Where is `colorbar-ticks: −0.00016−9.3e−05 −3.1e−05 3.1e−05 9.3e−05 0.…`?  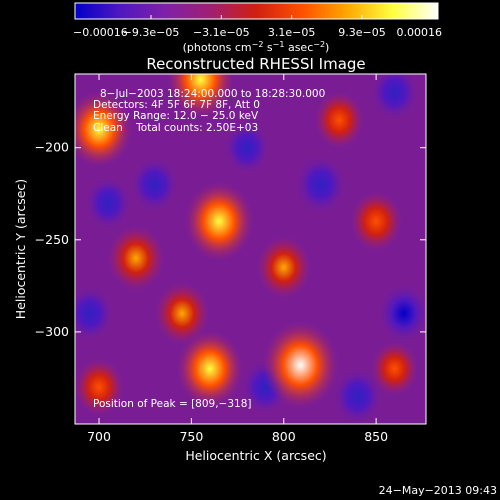
colorbar-ticks: −0.00016−9.3e−05 −3.1e−05 3.1e−05 9.3e−05 0.… is located at coordinates (257, 27).